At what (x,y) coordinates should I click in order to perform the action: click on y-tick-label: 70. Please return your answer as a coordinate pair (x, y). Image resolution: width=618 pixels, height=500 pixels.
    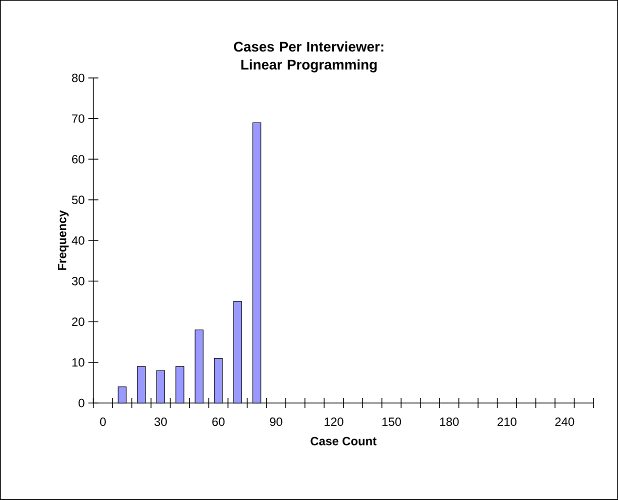
    Looking at the image, I should click on (78, 118).